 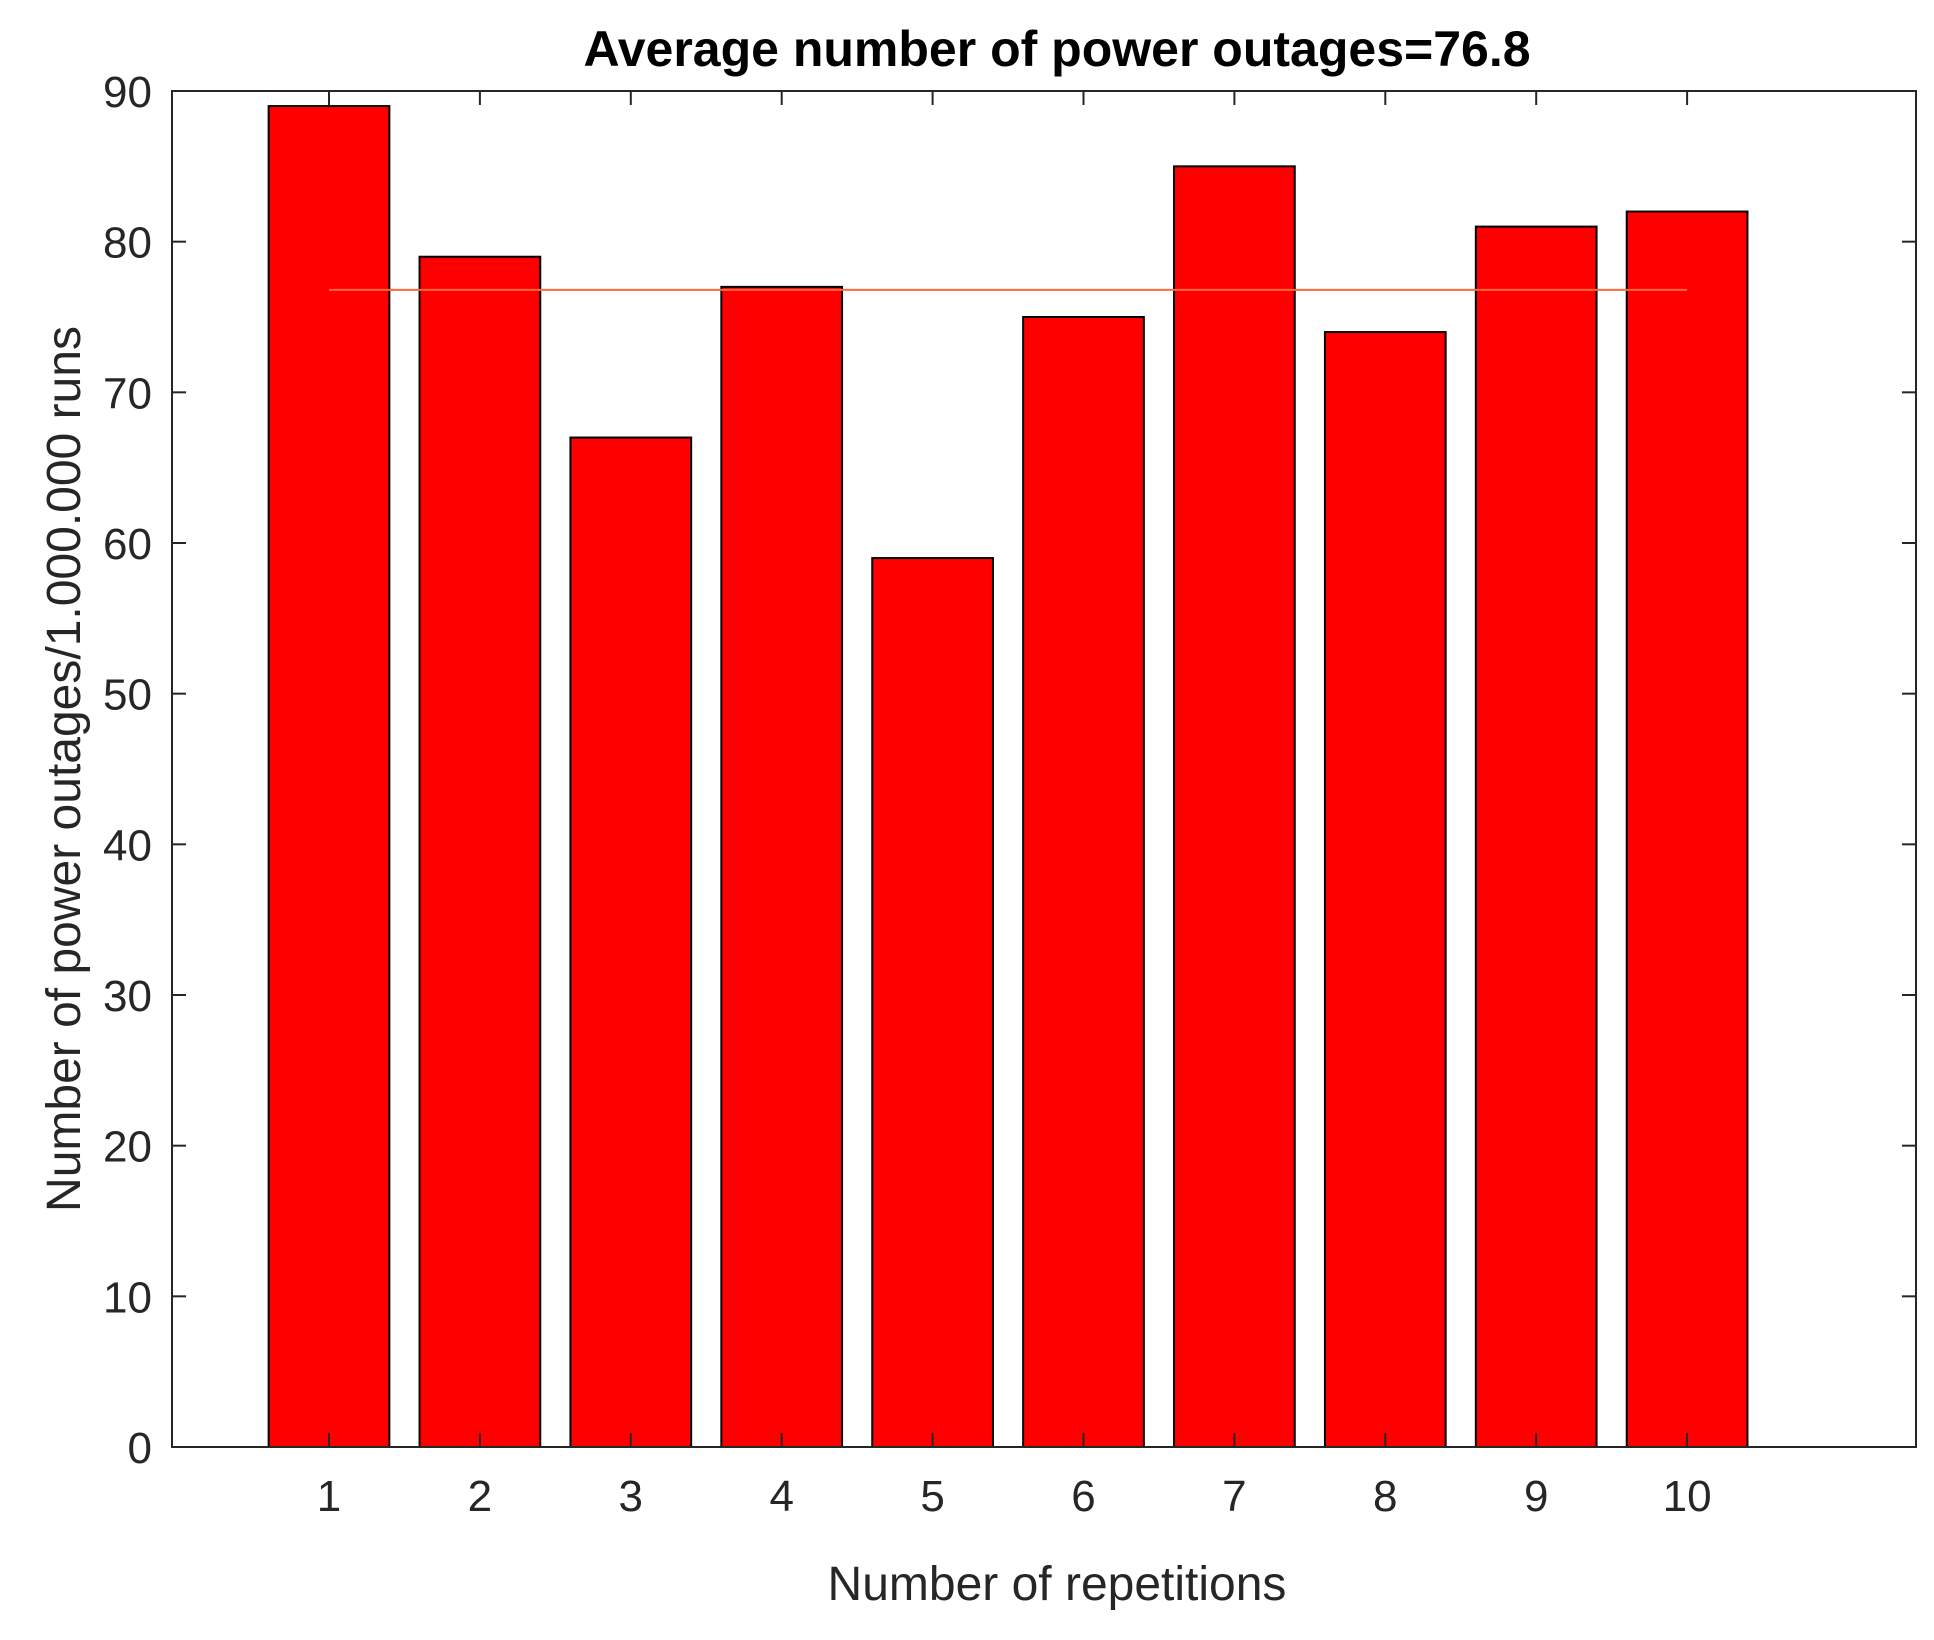 I want to click on y-tick-label: 20, so click(x=127, y=1147).